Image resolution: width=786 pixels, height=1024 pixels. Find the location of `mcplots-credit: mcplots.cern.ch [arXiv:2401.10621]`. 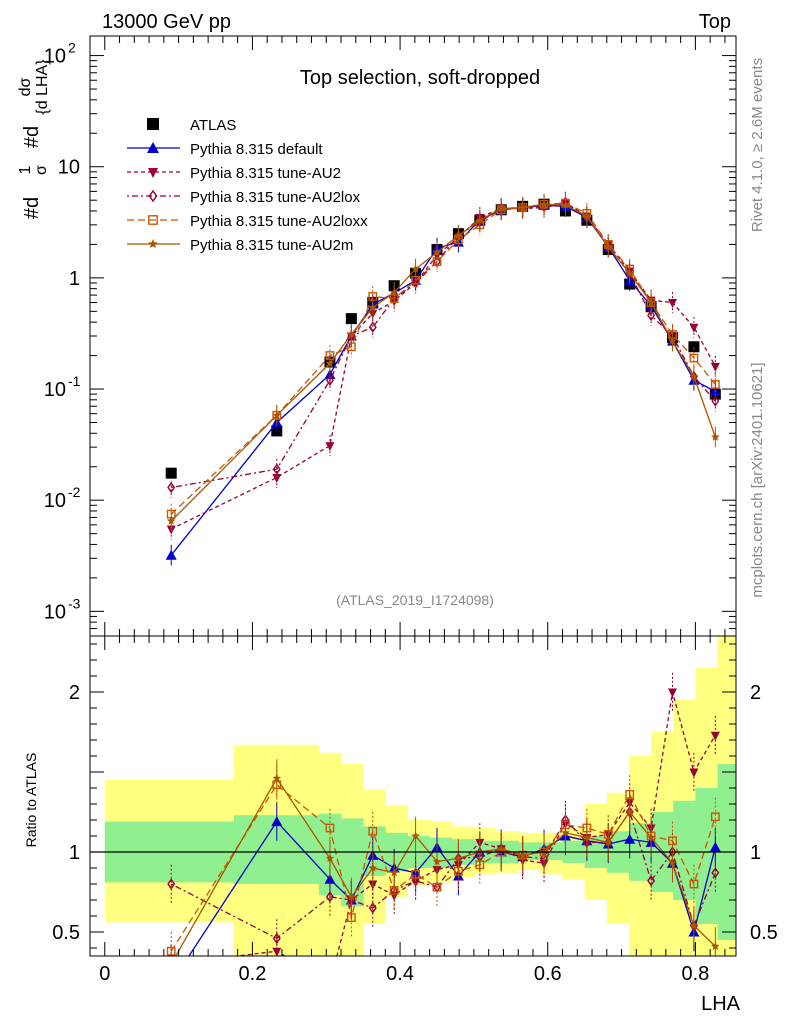

mcplots-credit: mcplots.cern.ch [arXiv:2401.10621] is located at coordinates (757, 479).